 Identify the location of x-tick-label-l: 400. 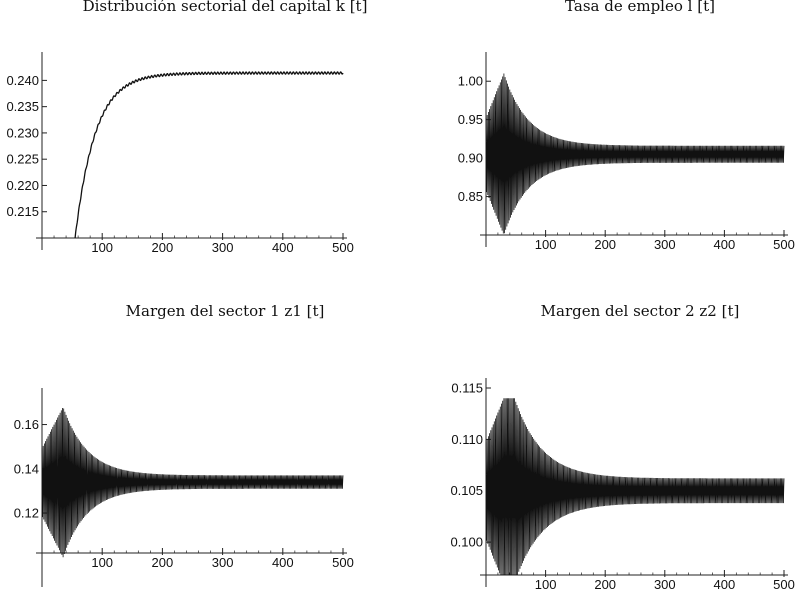
(725, 244).